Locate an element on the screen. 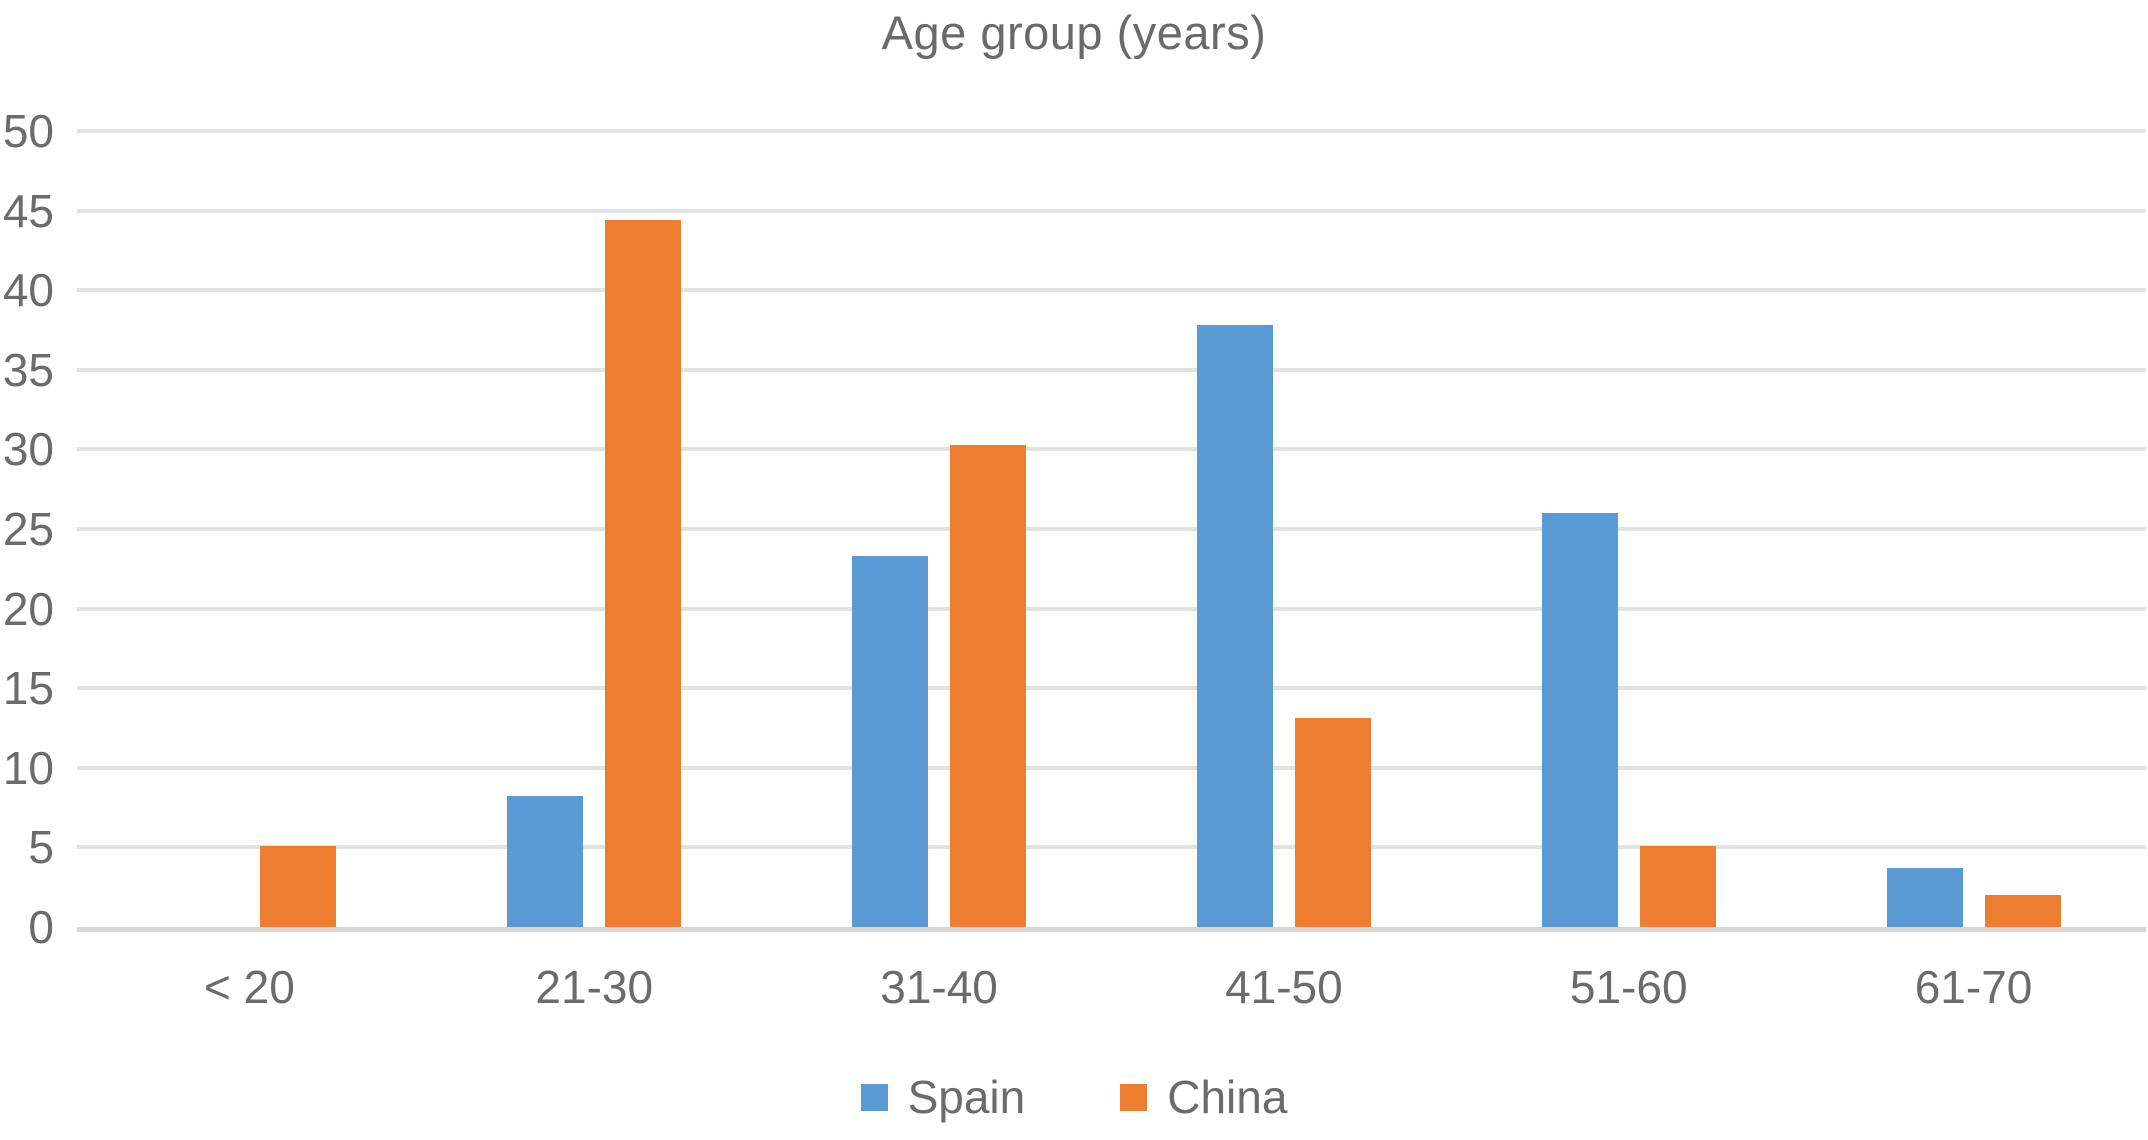  legend-swatch-spain is located at coordinates (874, 1097).